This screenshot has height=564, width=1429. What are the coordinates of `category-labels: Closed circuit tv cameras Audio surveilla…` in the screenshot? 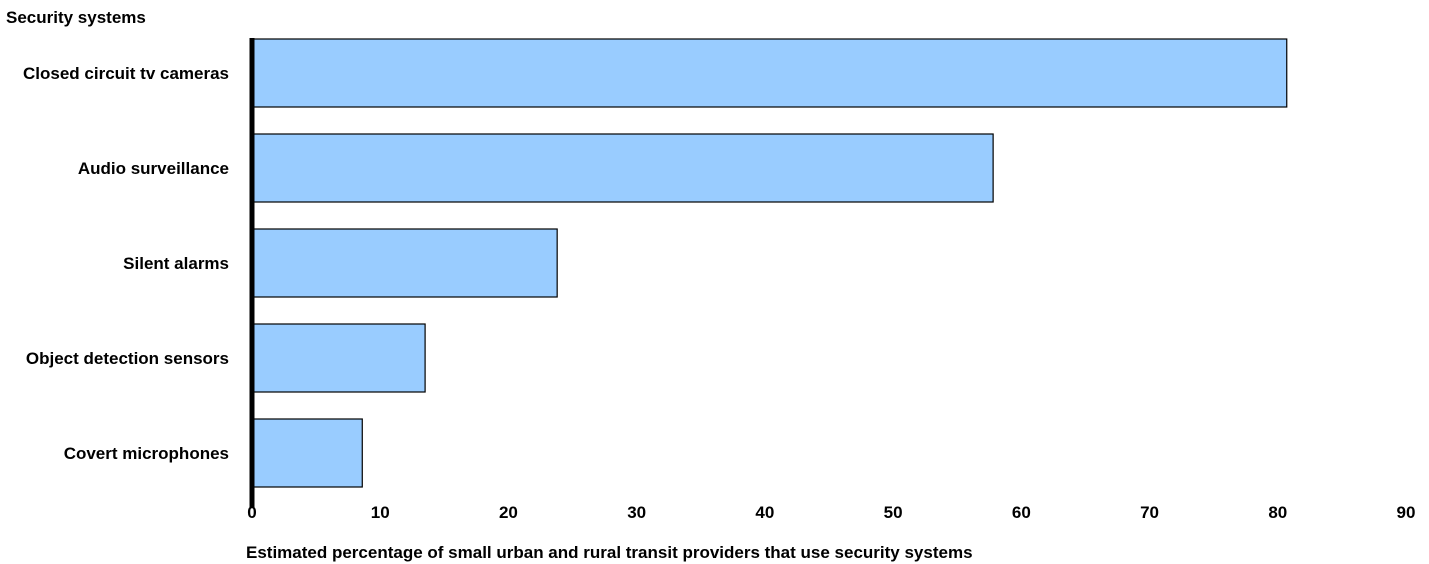 It's located at (126, 263).